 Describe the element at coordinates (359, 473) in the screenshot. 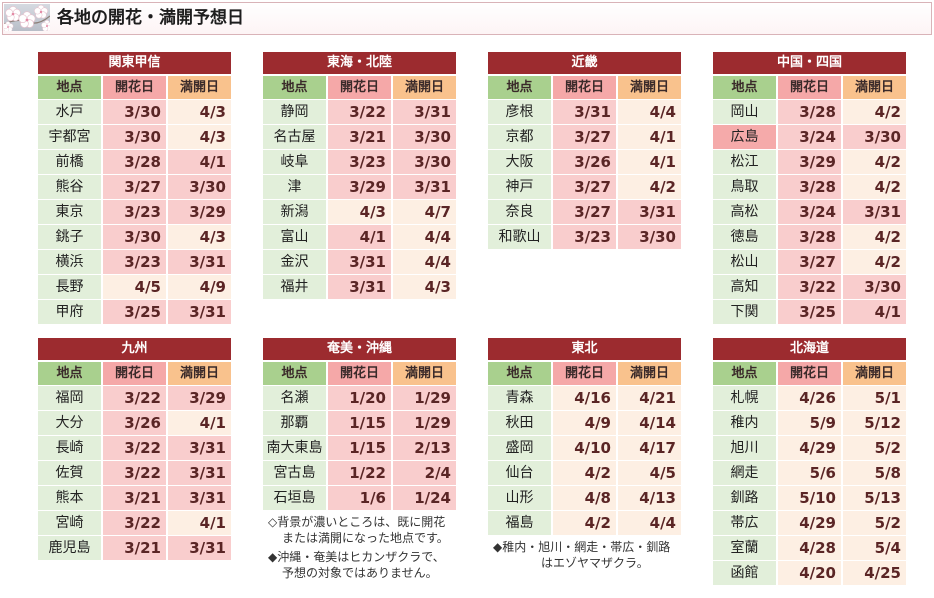

I see `bloom-date-cell: 1/22` at that location.